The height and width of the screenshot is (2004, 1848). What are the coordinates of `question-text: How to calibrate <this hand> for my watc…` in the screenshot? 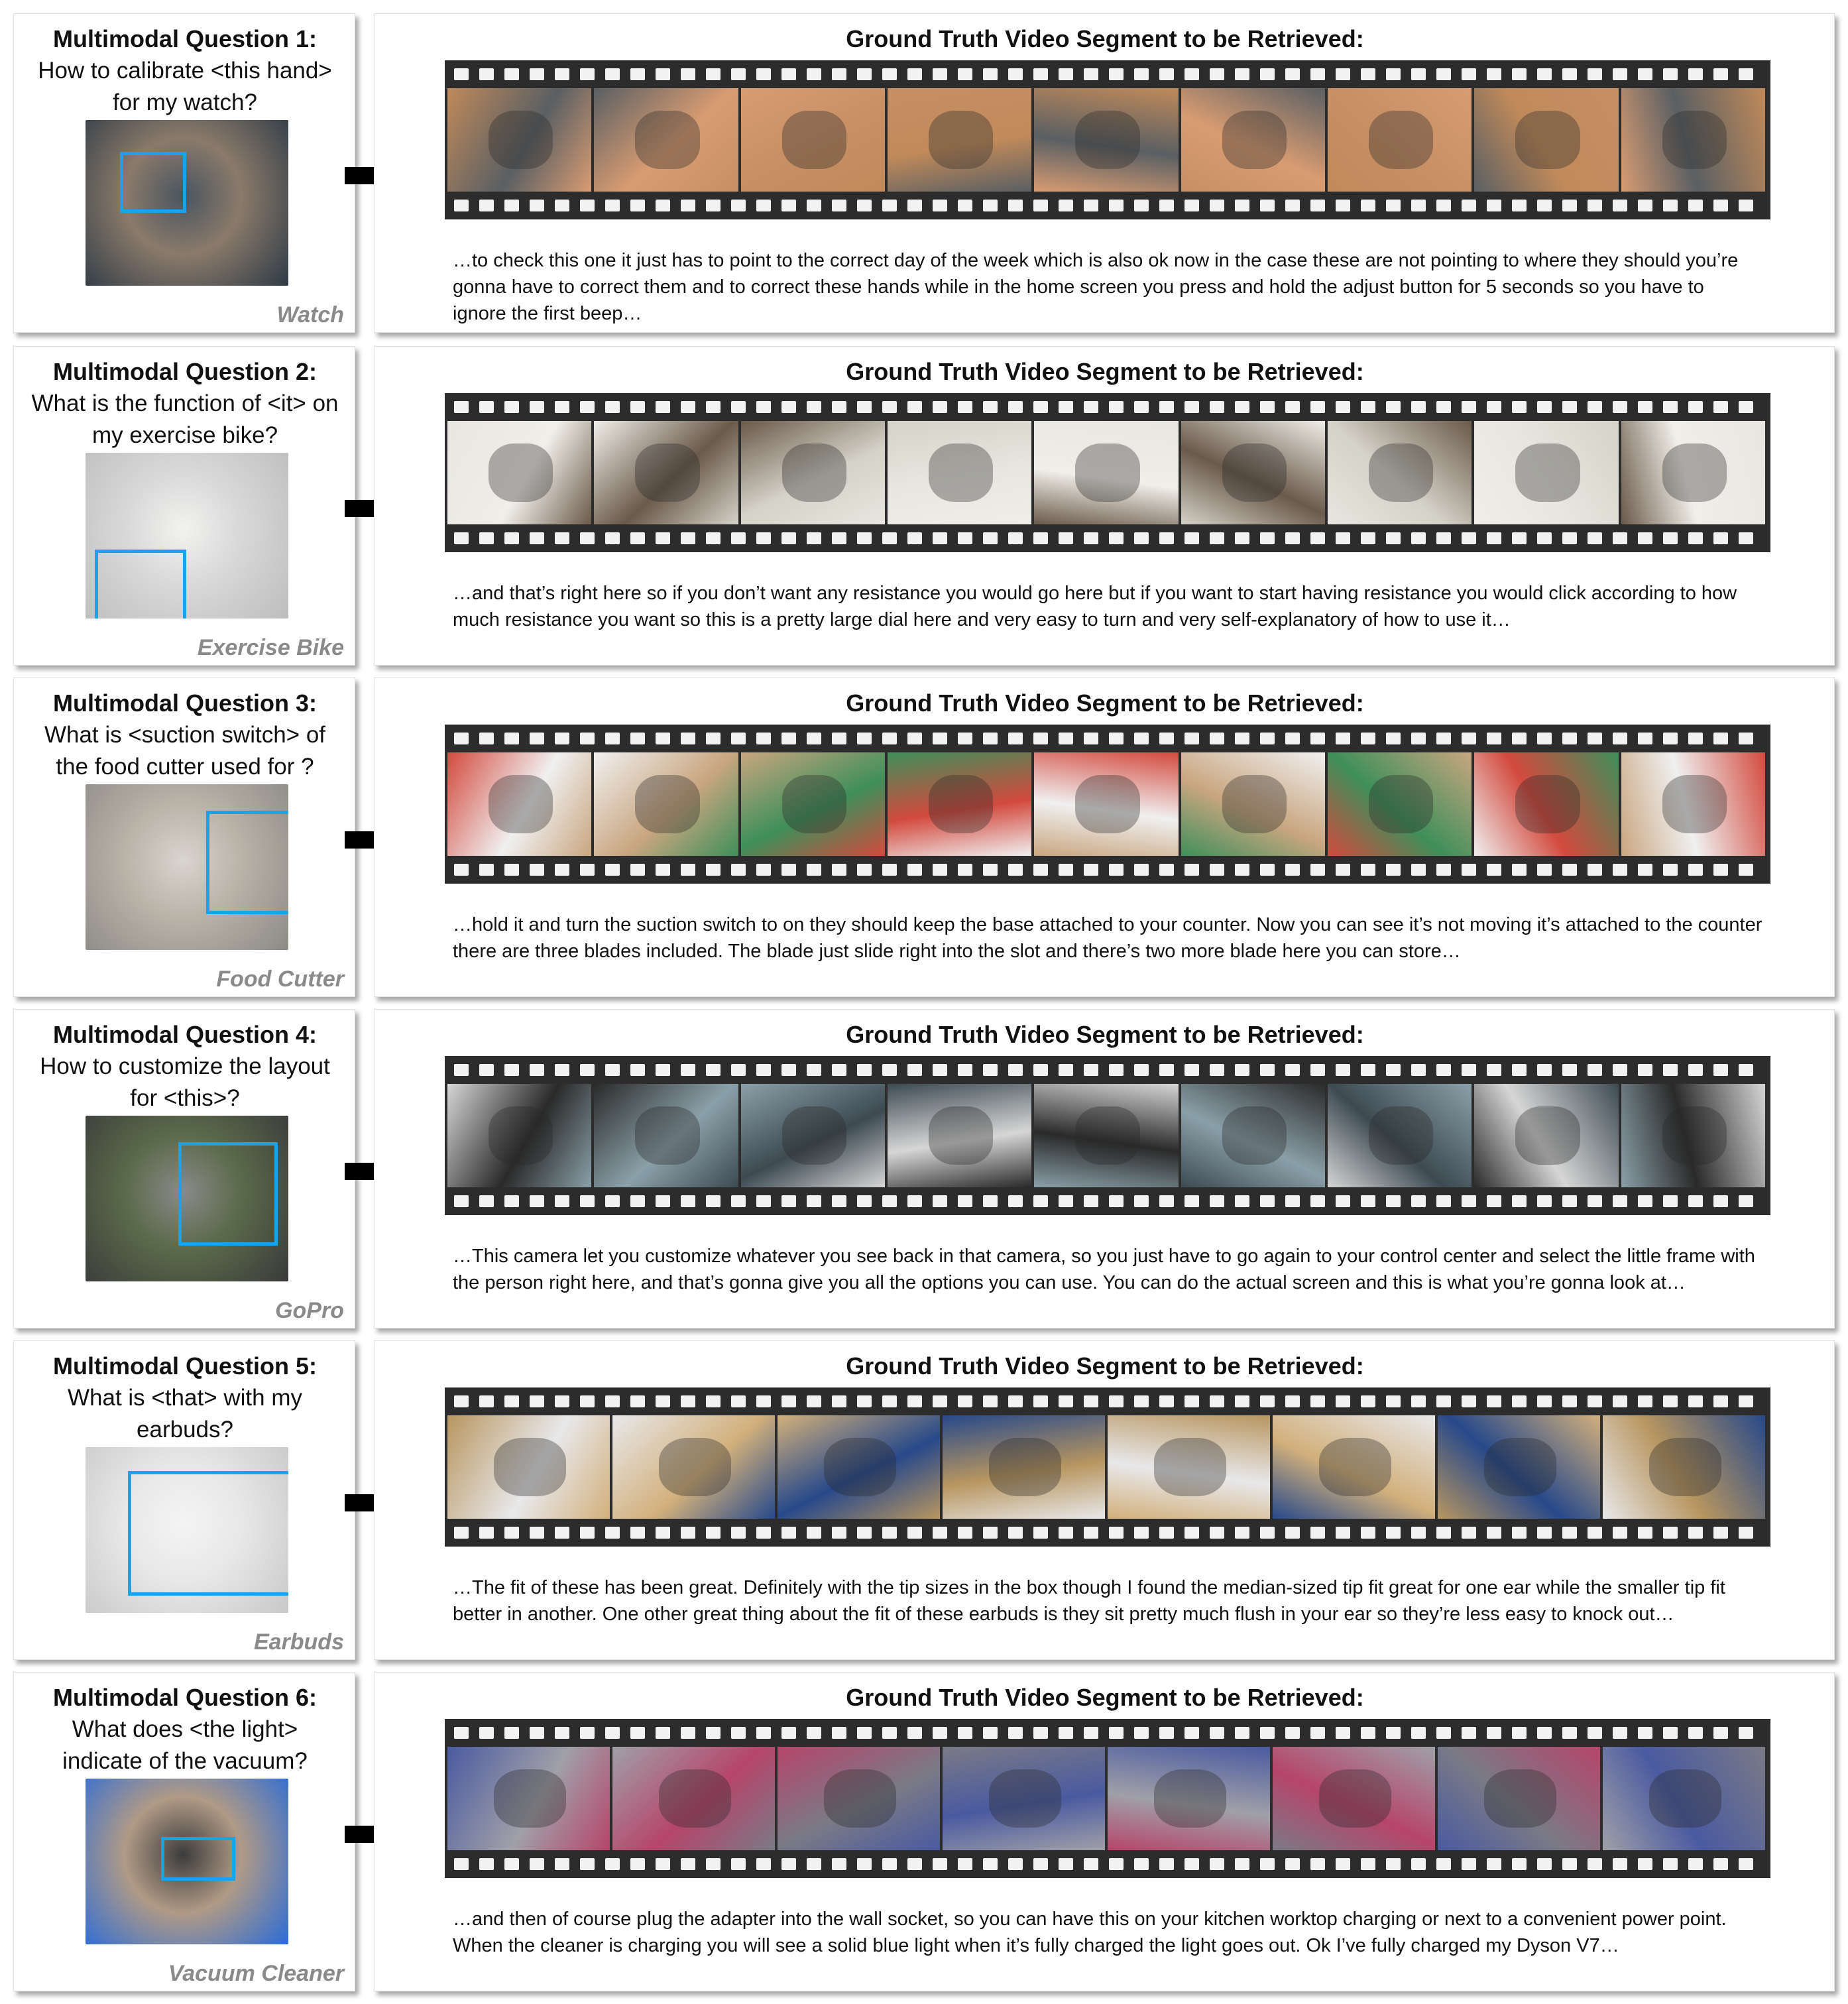 It's located at (185, 86).